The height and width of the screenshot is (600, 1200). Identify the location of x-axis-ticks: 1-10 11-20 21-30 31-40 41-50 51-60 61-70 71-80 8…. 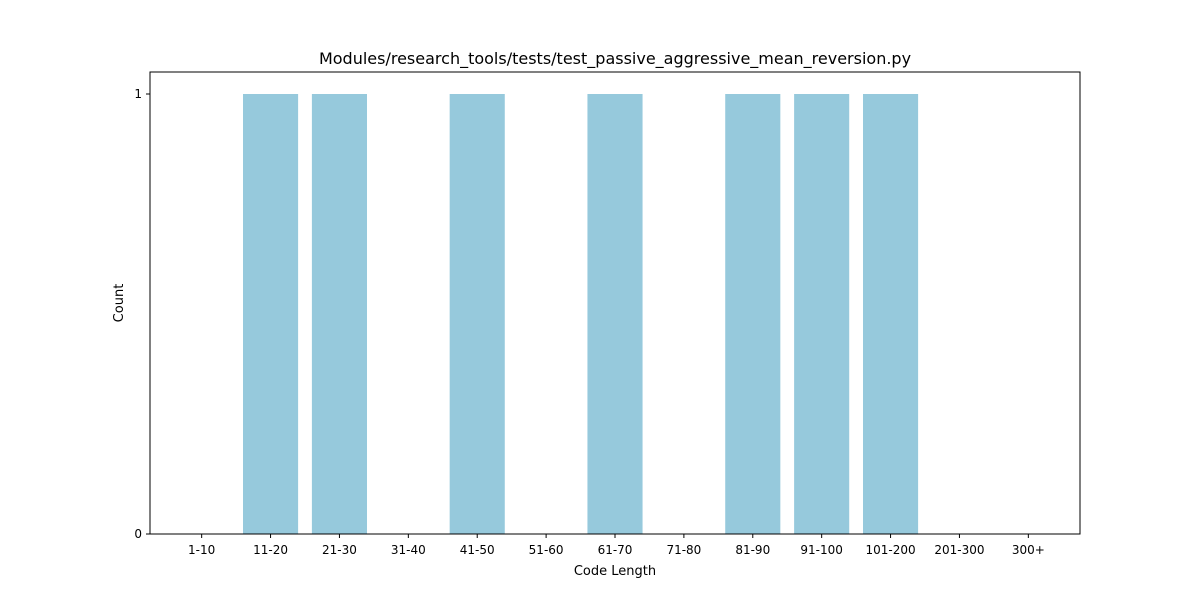
(616, 545).